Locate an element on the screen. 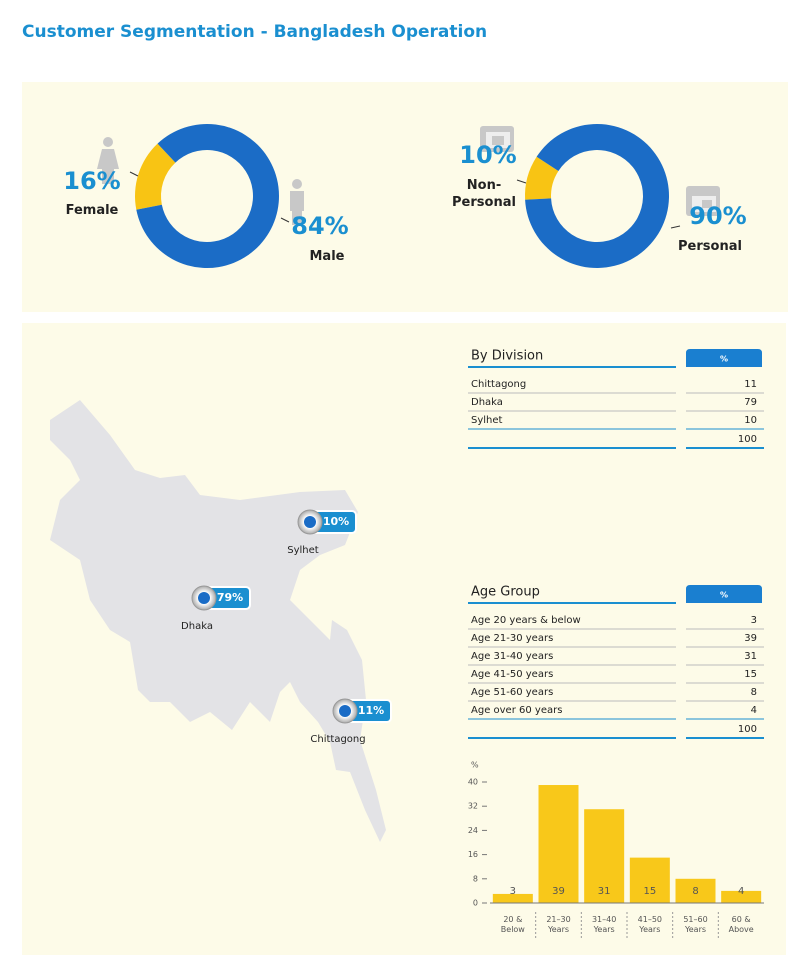 The height and width of the screenshot is (976, 811). y-tick-label: 16 is located at coordinates (473, 854).